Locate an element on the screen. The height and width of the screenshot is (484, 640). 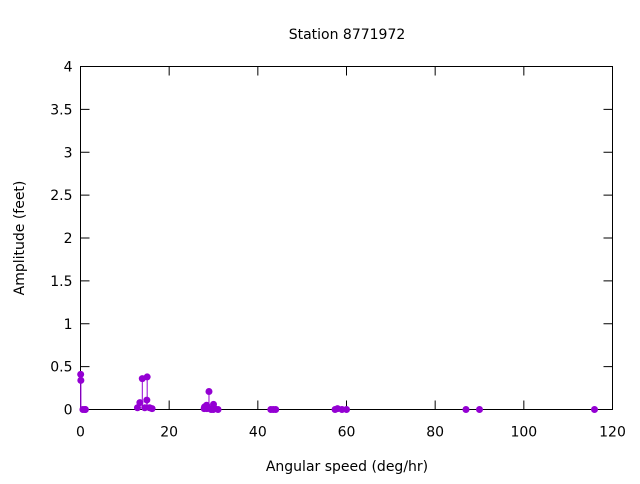
y-tick-label: 2 is located at coordinates (68, 239).